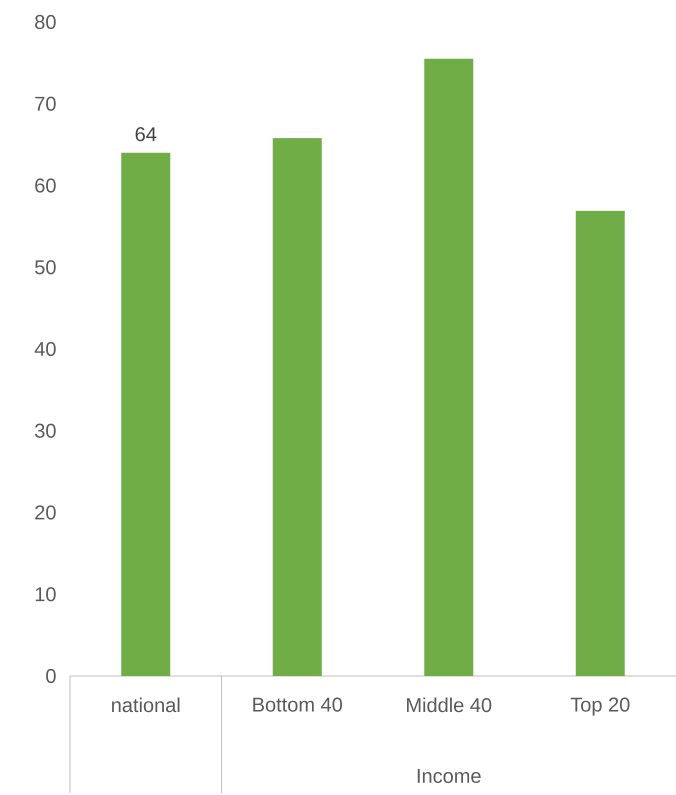  Describe the element at coordinates (45, 267) in the screenshot. I see `y-tick-label: 50` at that location.